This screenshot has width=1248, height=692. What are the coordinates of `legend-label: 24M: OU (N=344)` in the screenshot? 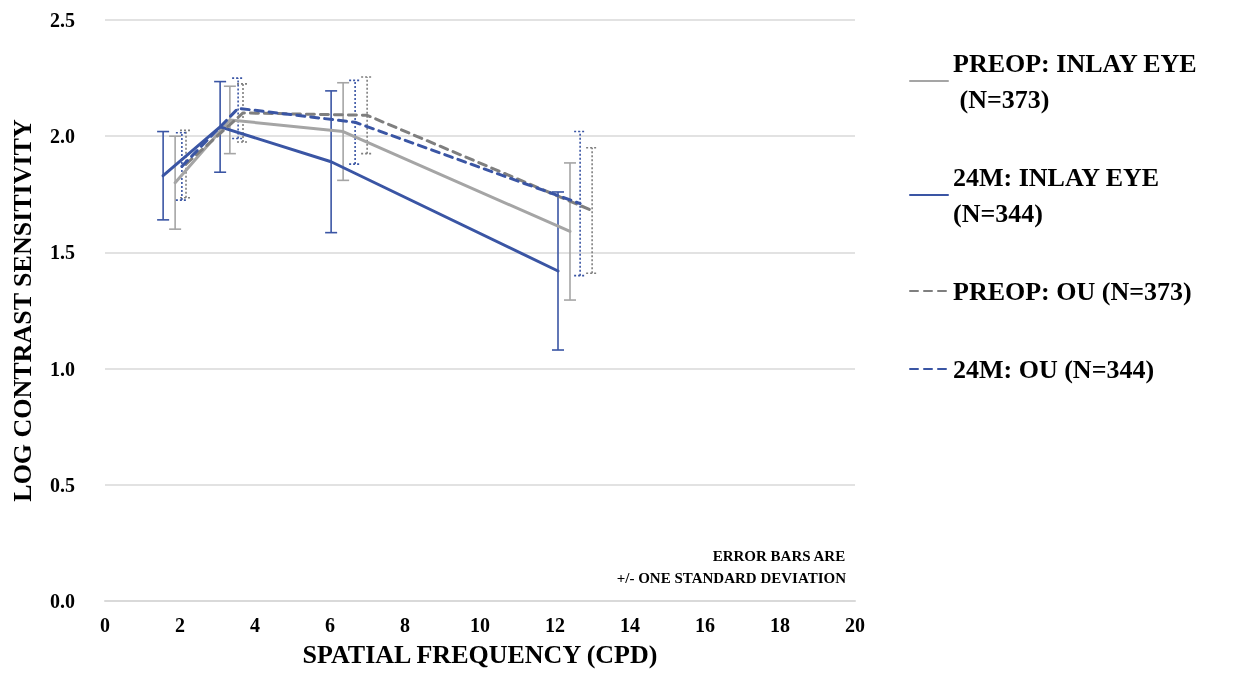 It's located at (1054, 369).